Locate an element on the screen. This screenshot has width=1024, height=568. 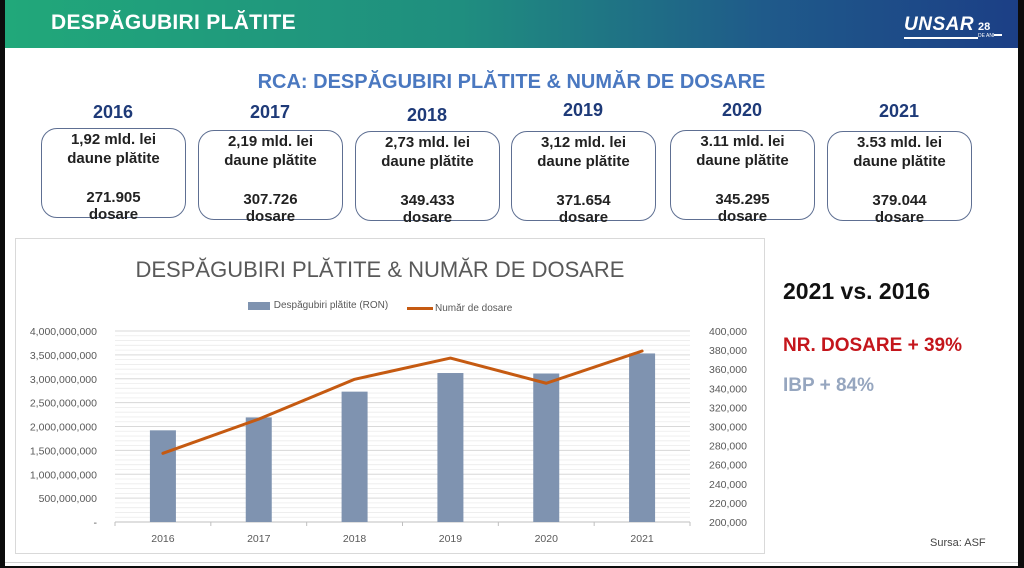
left-axis-tick: 500,000,000 is located at coordinates (68, 499).